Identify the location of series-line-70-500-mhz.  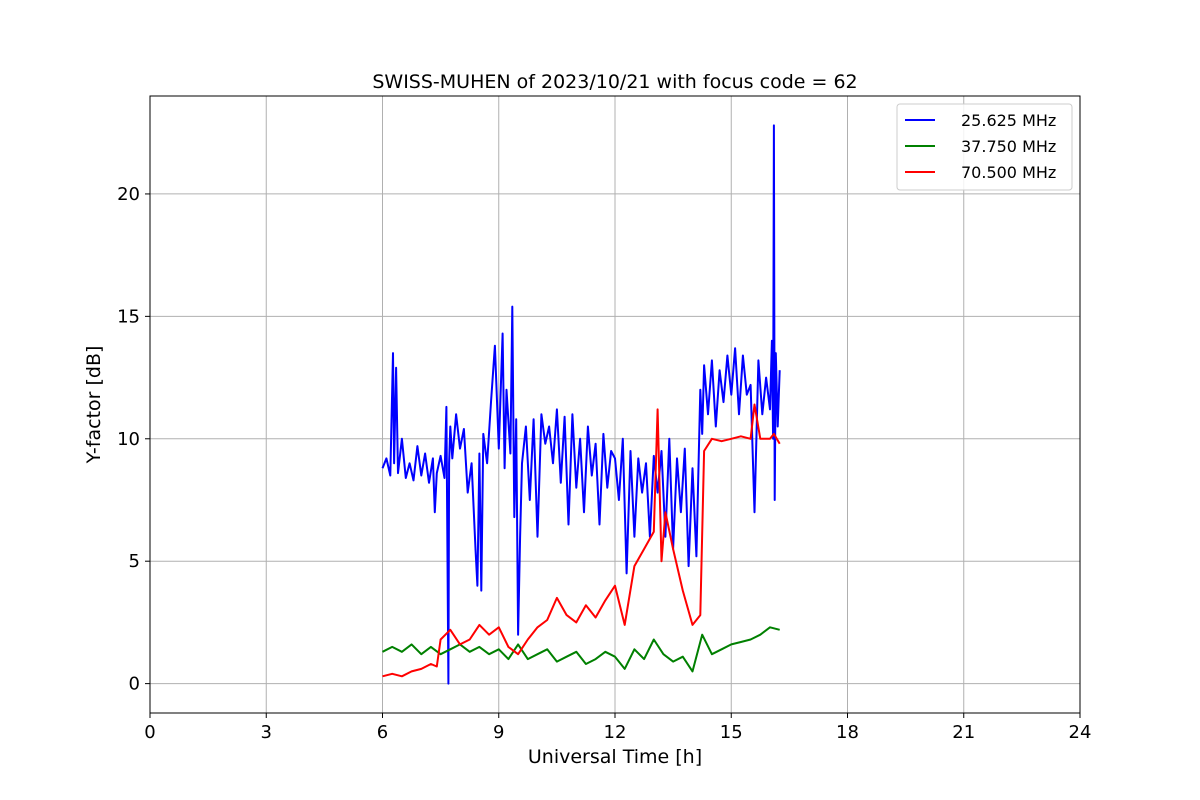
(581, 540).